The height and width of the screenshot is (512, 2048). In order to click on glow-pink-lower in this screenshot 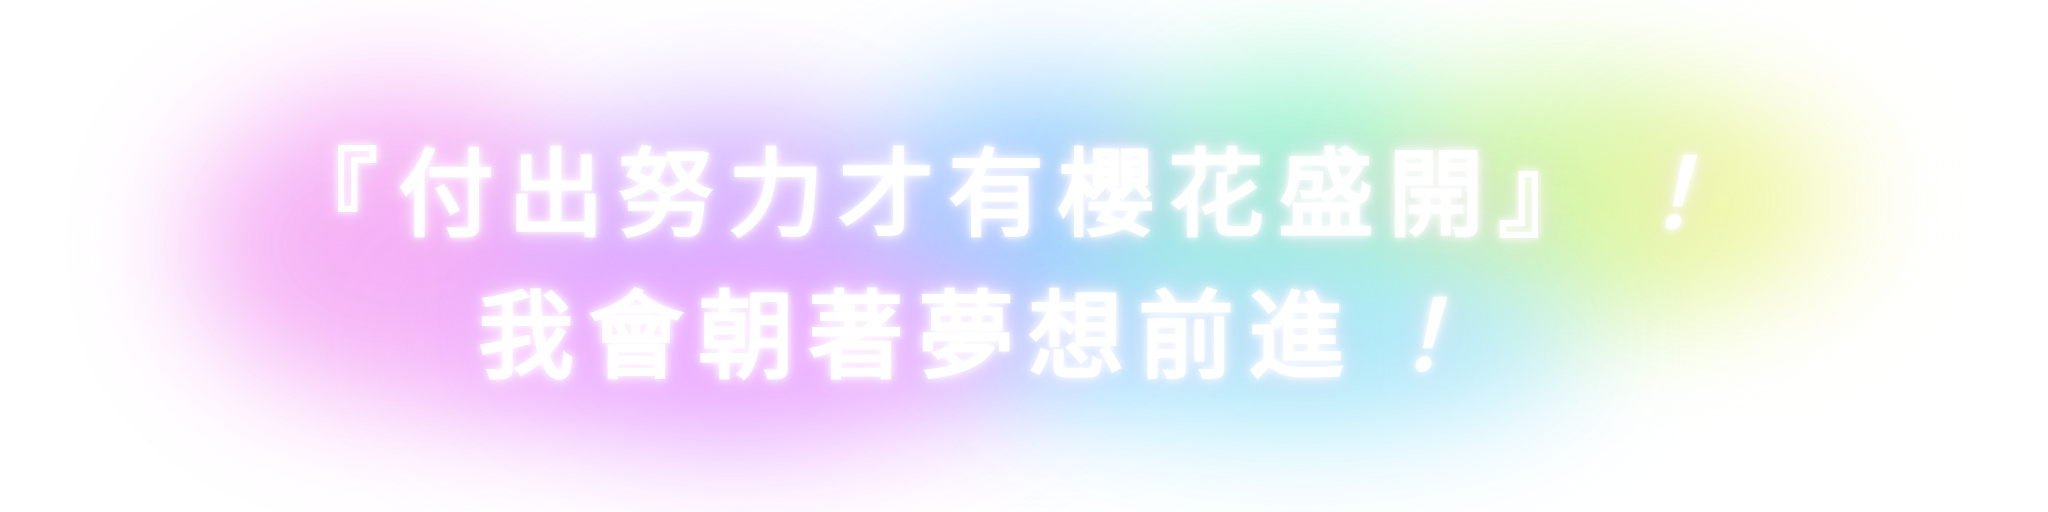, I will do `click(730, 345)`.